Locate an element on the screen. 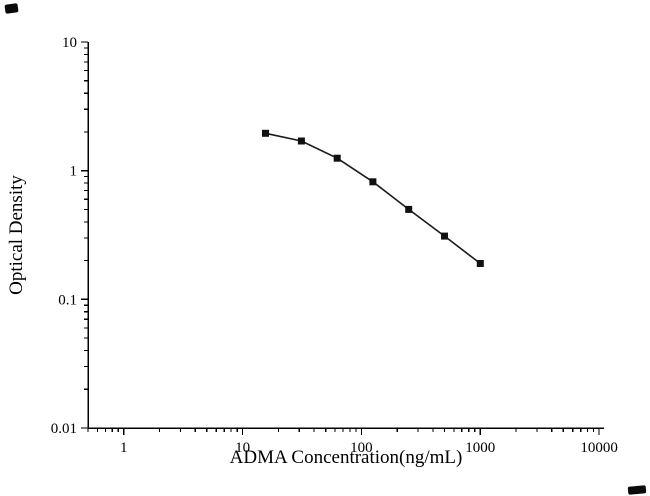  x-tick-label: 10000 is located at coordinates (599, 448).